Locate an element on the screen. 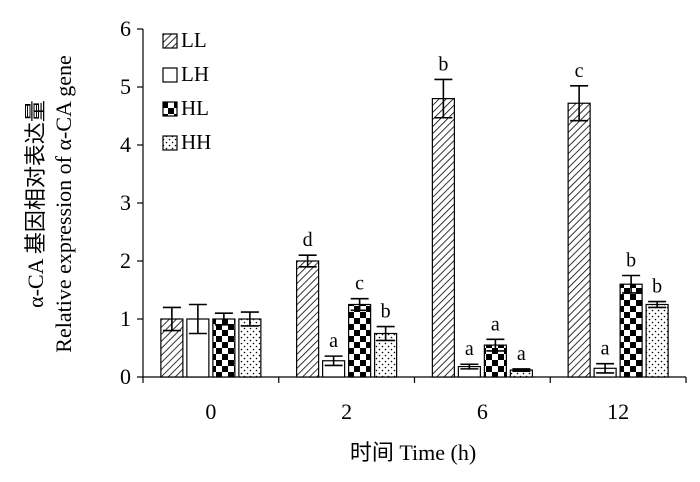 Image resolution: width=700 pixels, height=482 pixels. y-tick-label: 2 is located at coordinates (125, 260).